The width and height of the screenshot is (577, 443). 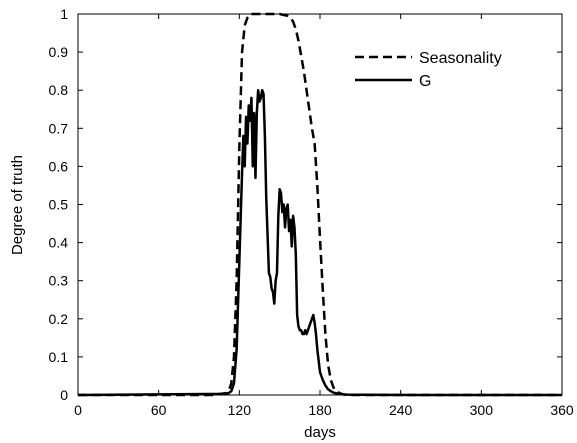 What do you see at coordinates (59, 52) in the screenshot?
I see `y-tick-label: 0.9` at bounding box center [59, 52].